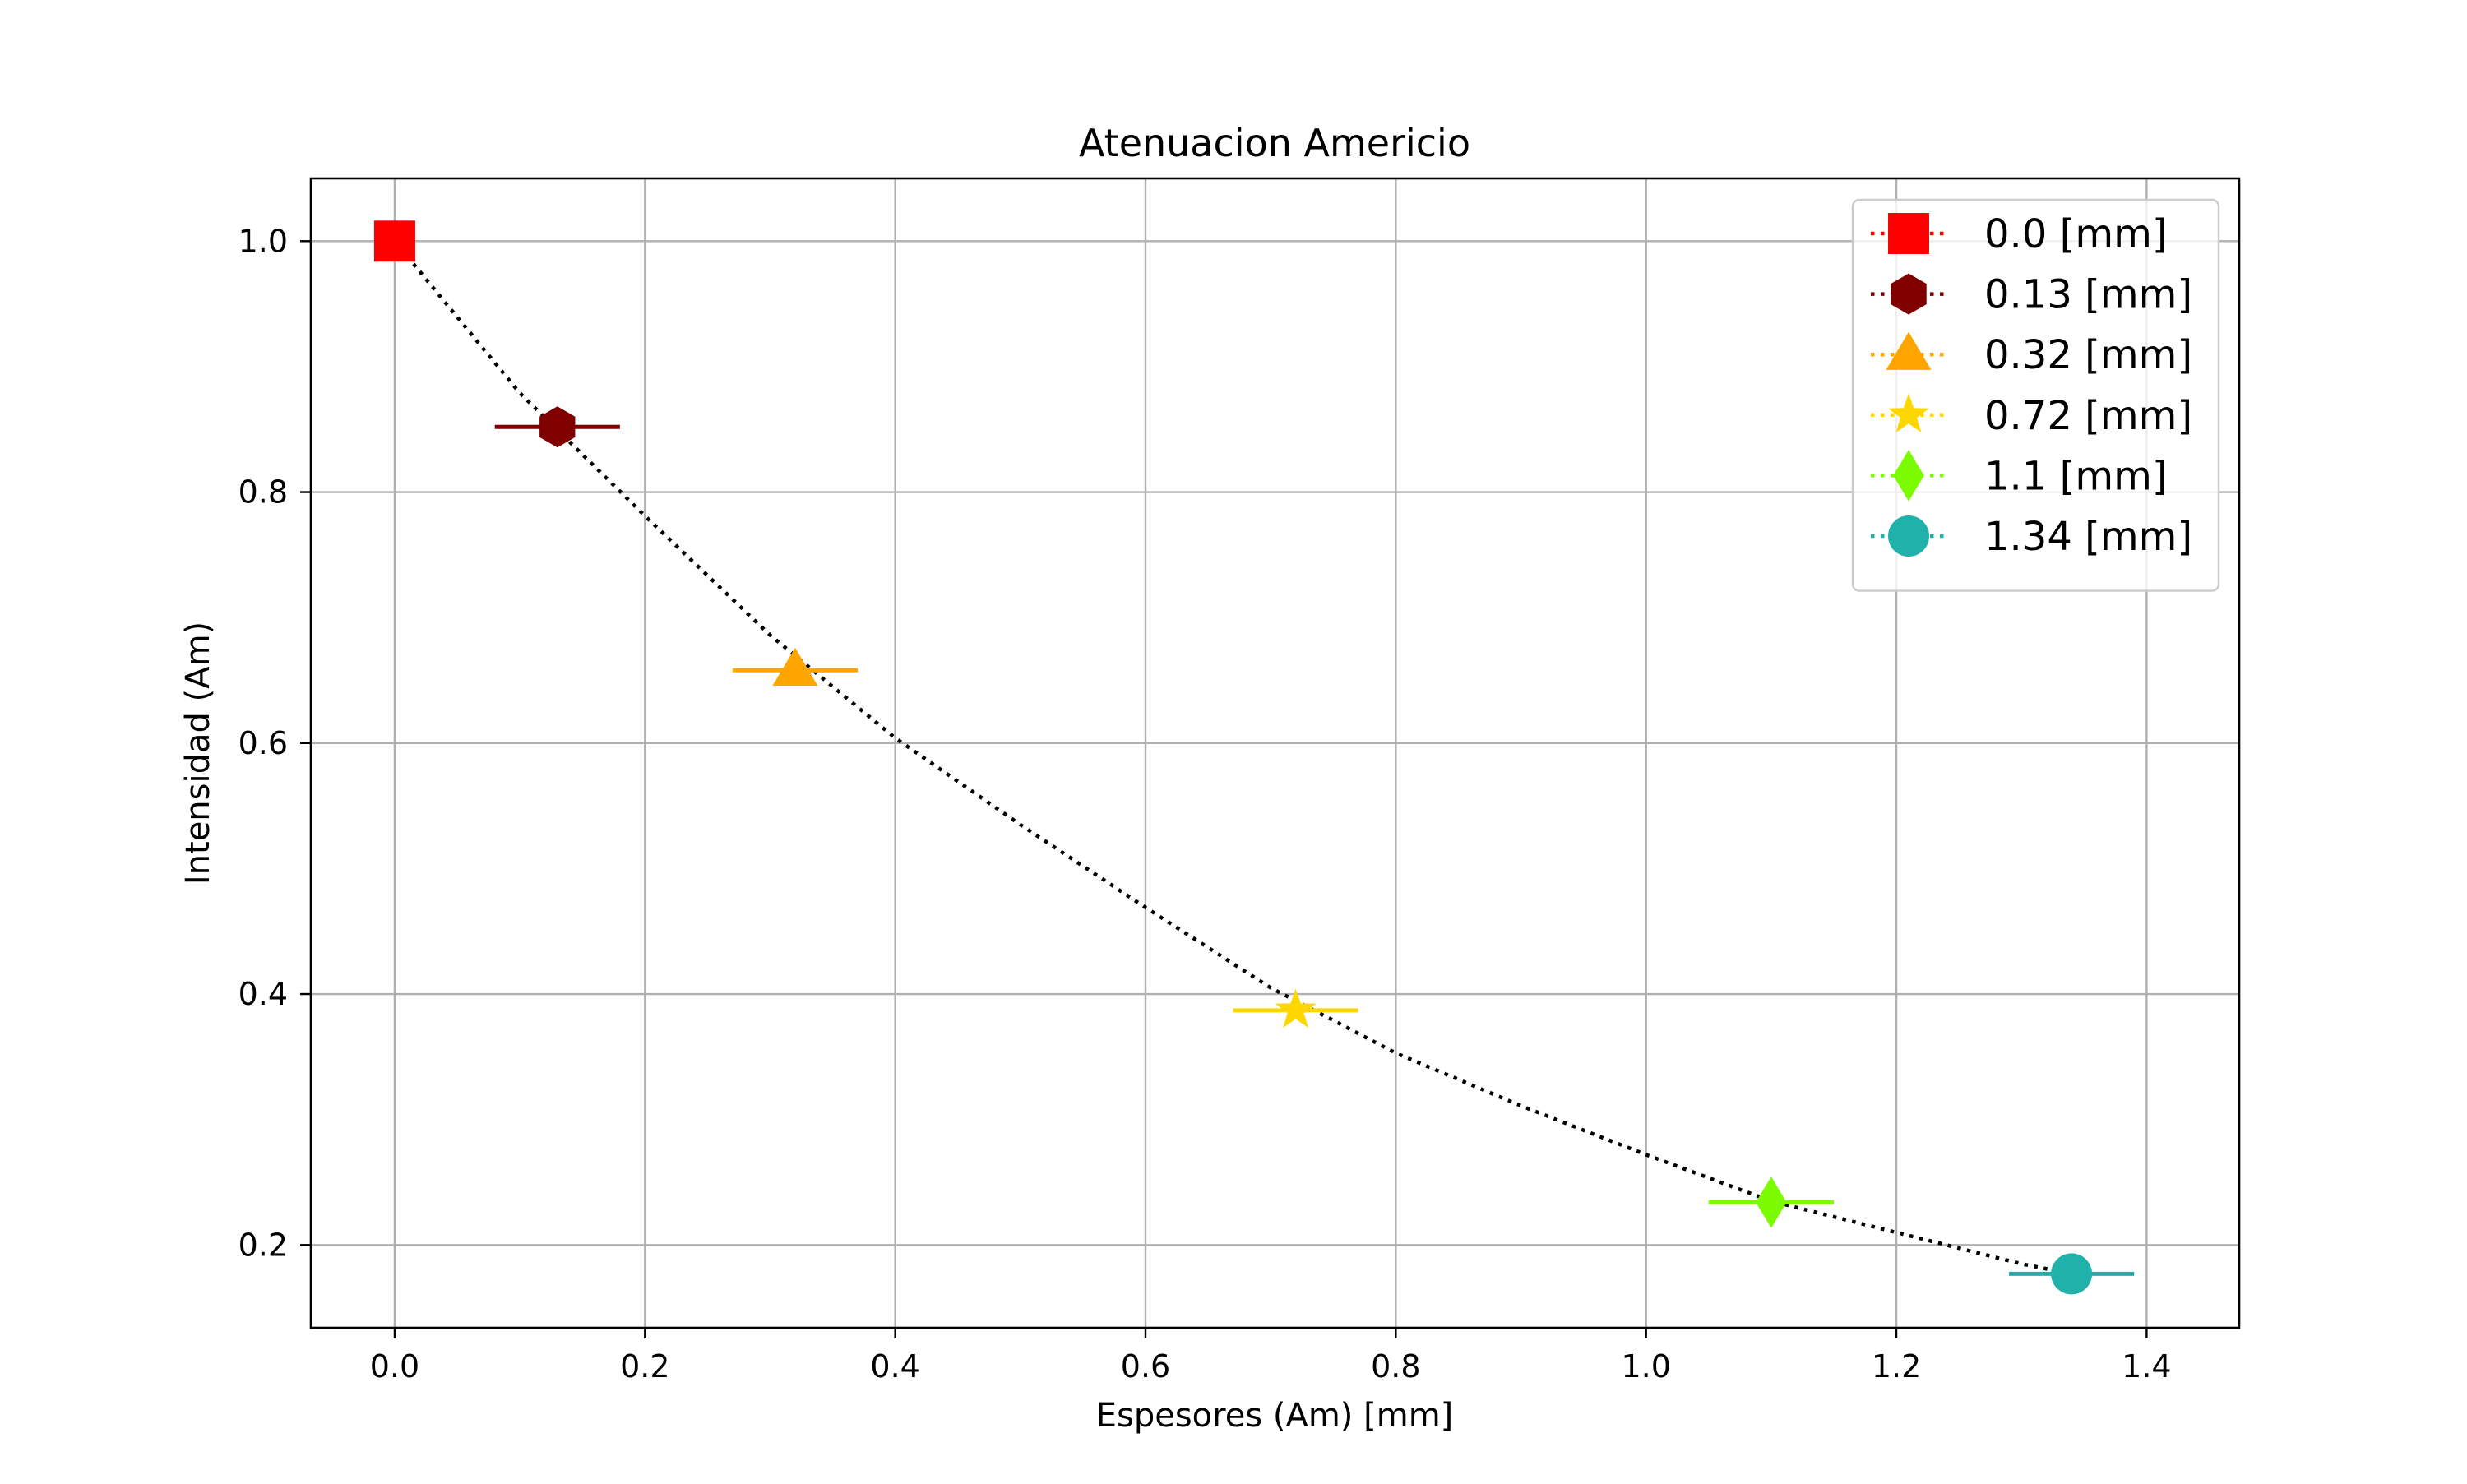 The height and width of the screenshot is (1484, 2467). What do you see at coordinates (1908, 476) in the screenshot?
I see `legend-marker-diamond` at bounding box center [1908, 476].